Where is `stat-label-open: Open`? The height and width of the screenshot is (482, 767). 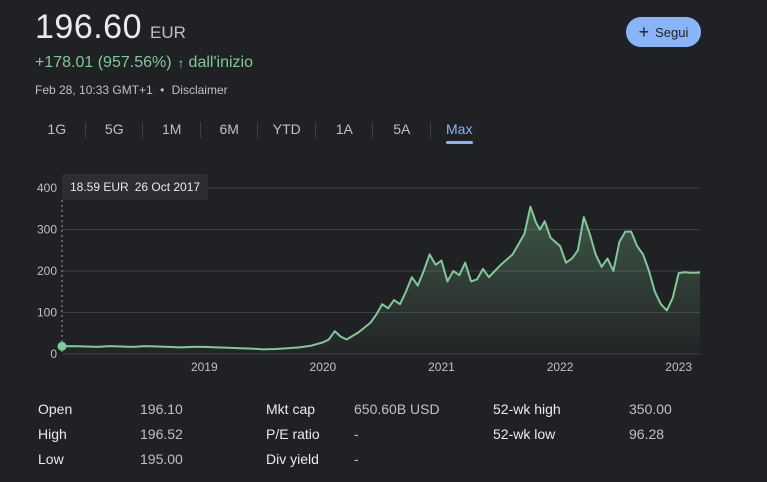
stat-label-open: Open is located at coordinates (55, 409).